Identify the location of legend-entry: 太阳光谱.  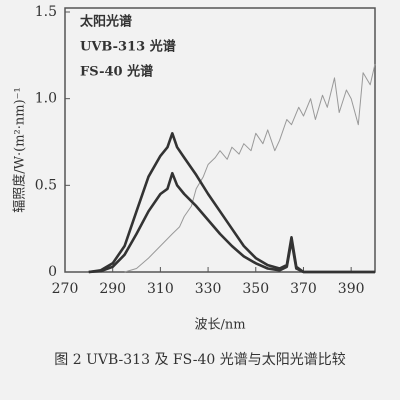
(105, 22).